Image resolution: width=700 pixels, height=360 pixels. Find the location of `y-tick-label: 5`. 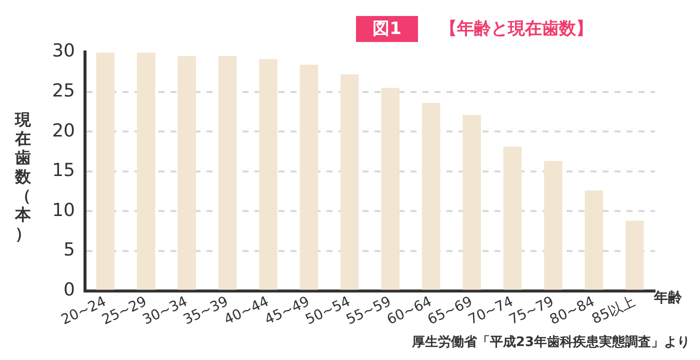

y-tick-label: 5 is located at coordinates (69, 250).